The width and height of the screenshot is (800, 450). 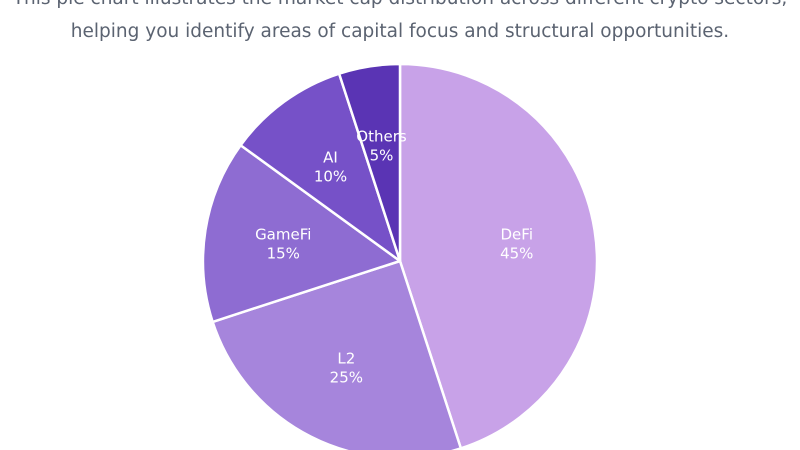 What do you see at coordinates (346, 377) in the screenshot?
I see `slice-value-l2: 25%` at bounding box center [346, 377].